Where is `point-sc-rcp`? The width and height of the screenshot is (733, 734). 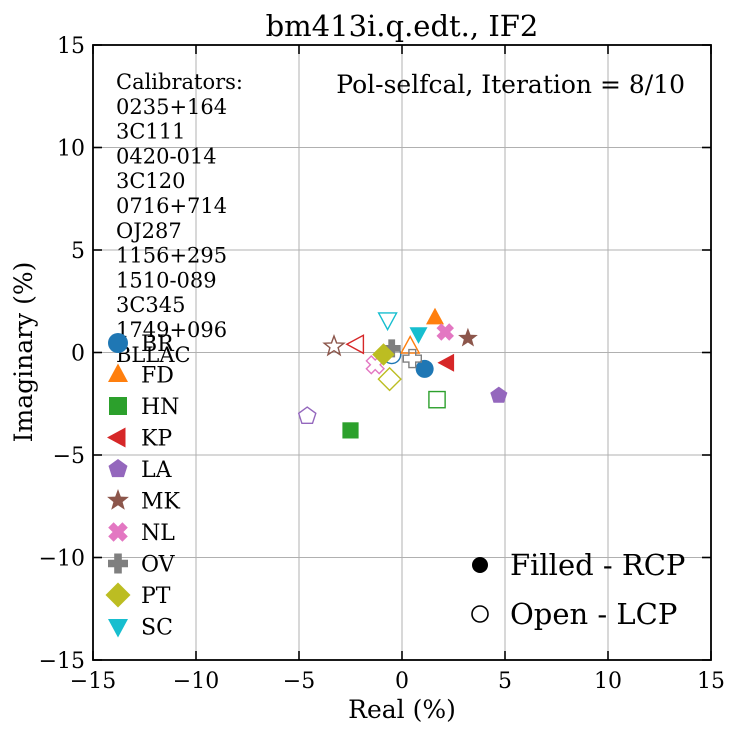
point-sc-rcp is located at coordinates (418, 335).